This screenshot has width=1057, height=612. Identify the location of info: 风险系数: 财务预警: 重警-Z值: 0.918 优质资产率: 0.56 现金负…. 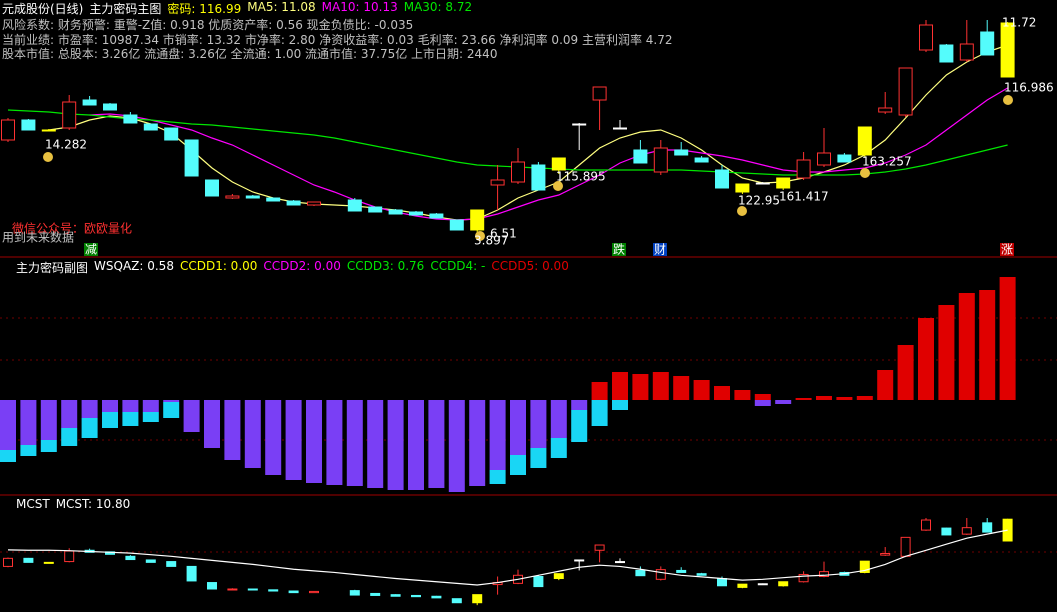
(208, 25).